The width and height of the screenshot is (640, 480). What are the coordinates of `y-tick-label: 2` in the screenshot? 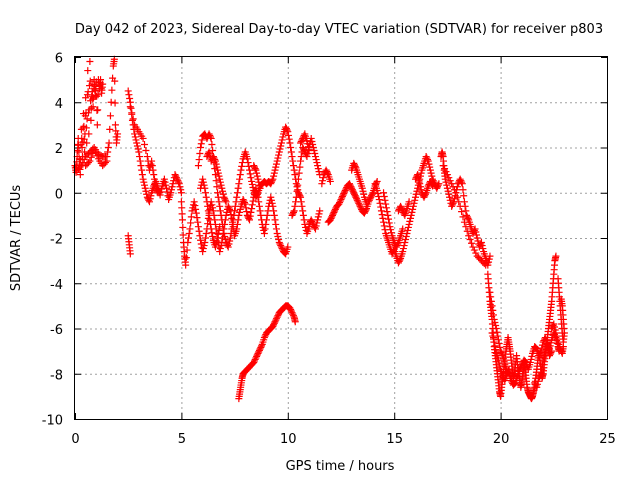 It's located at (59, 149).